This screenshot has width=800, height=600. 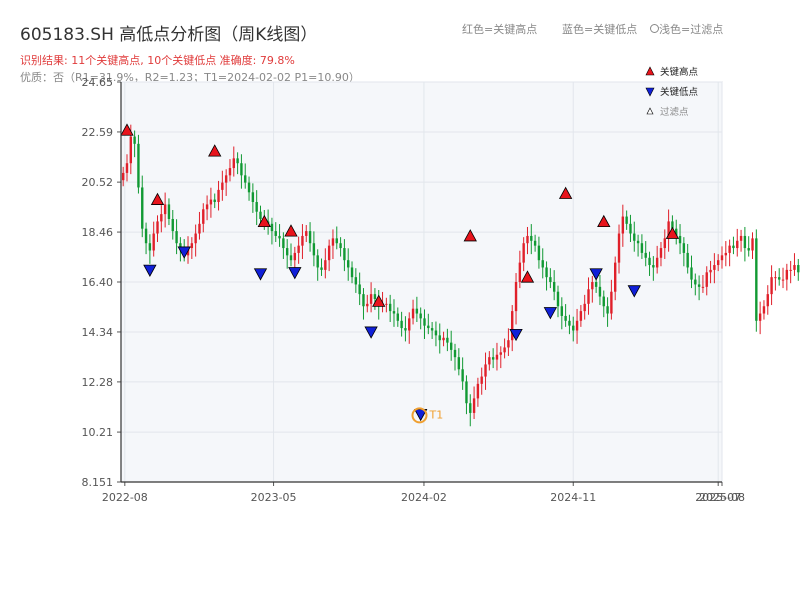 I want to click on t1-label: T1, so click(x=435, y=414).